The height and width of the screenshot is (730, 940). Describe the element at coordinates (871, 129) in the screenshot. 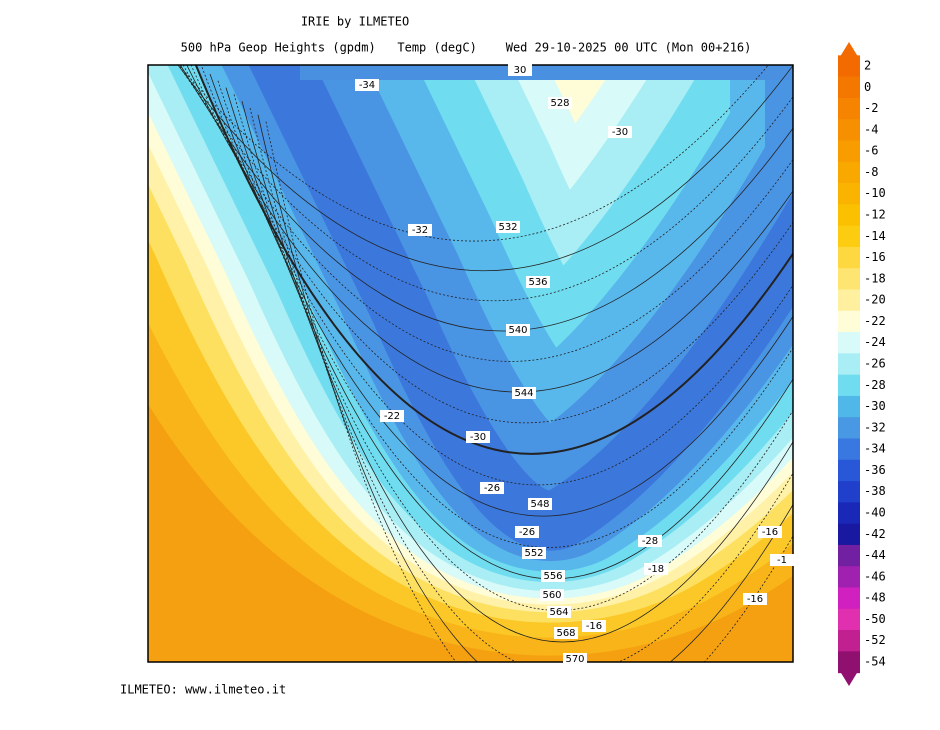

I see `colorbar-label: -4` at that location.